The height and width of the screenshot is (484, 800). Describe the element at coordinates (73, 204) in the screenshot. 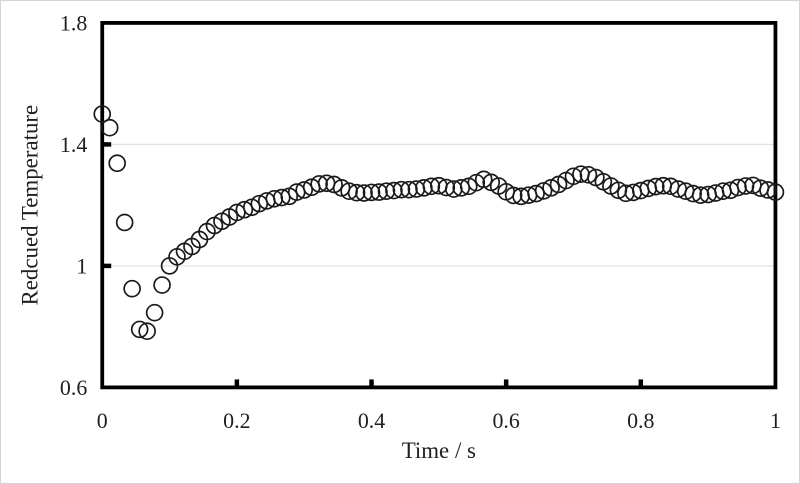

I see `y-tick-labels: 0.6 1 1.4 1.8` at that location.